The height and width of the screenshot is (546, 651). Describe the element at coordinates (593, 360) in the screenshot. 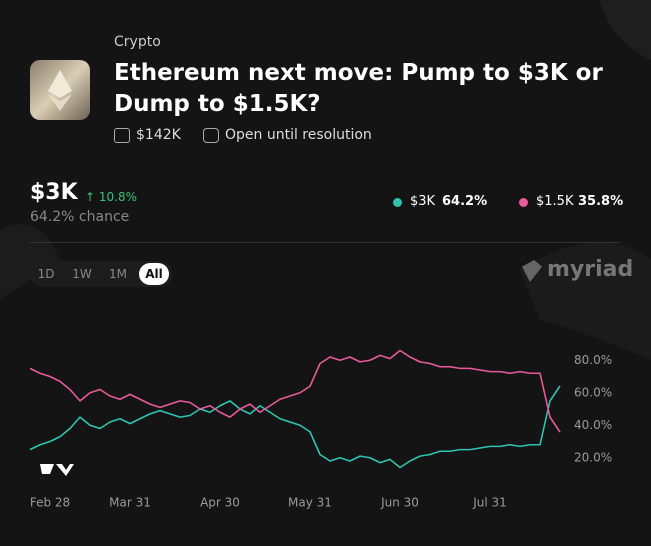

I see `y-tick-label: 80.0%` at that location.